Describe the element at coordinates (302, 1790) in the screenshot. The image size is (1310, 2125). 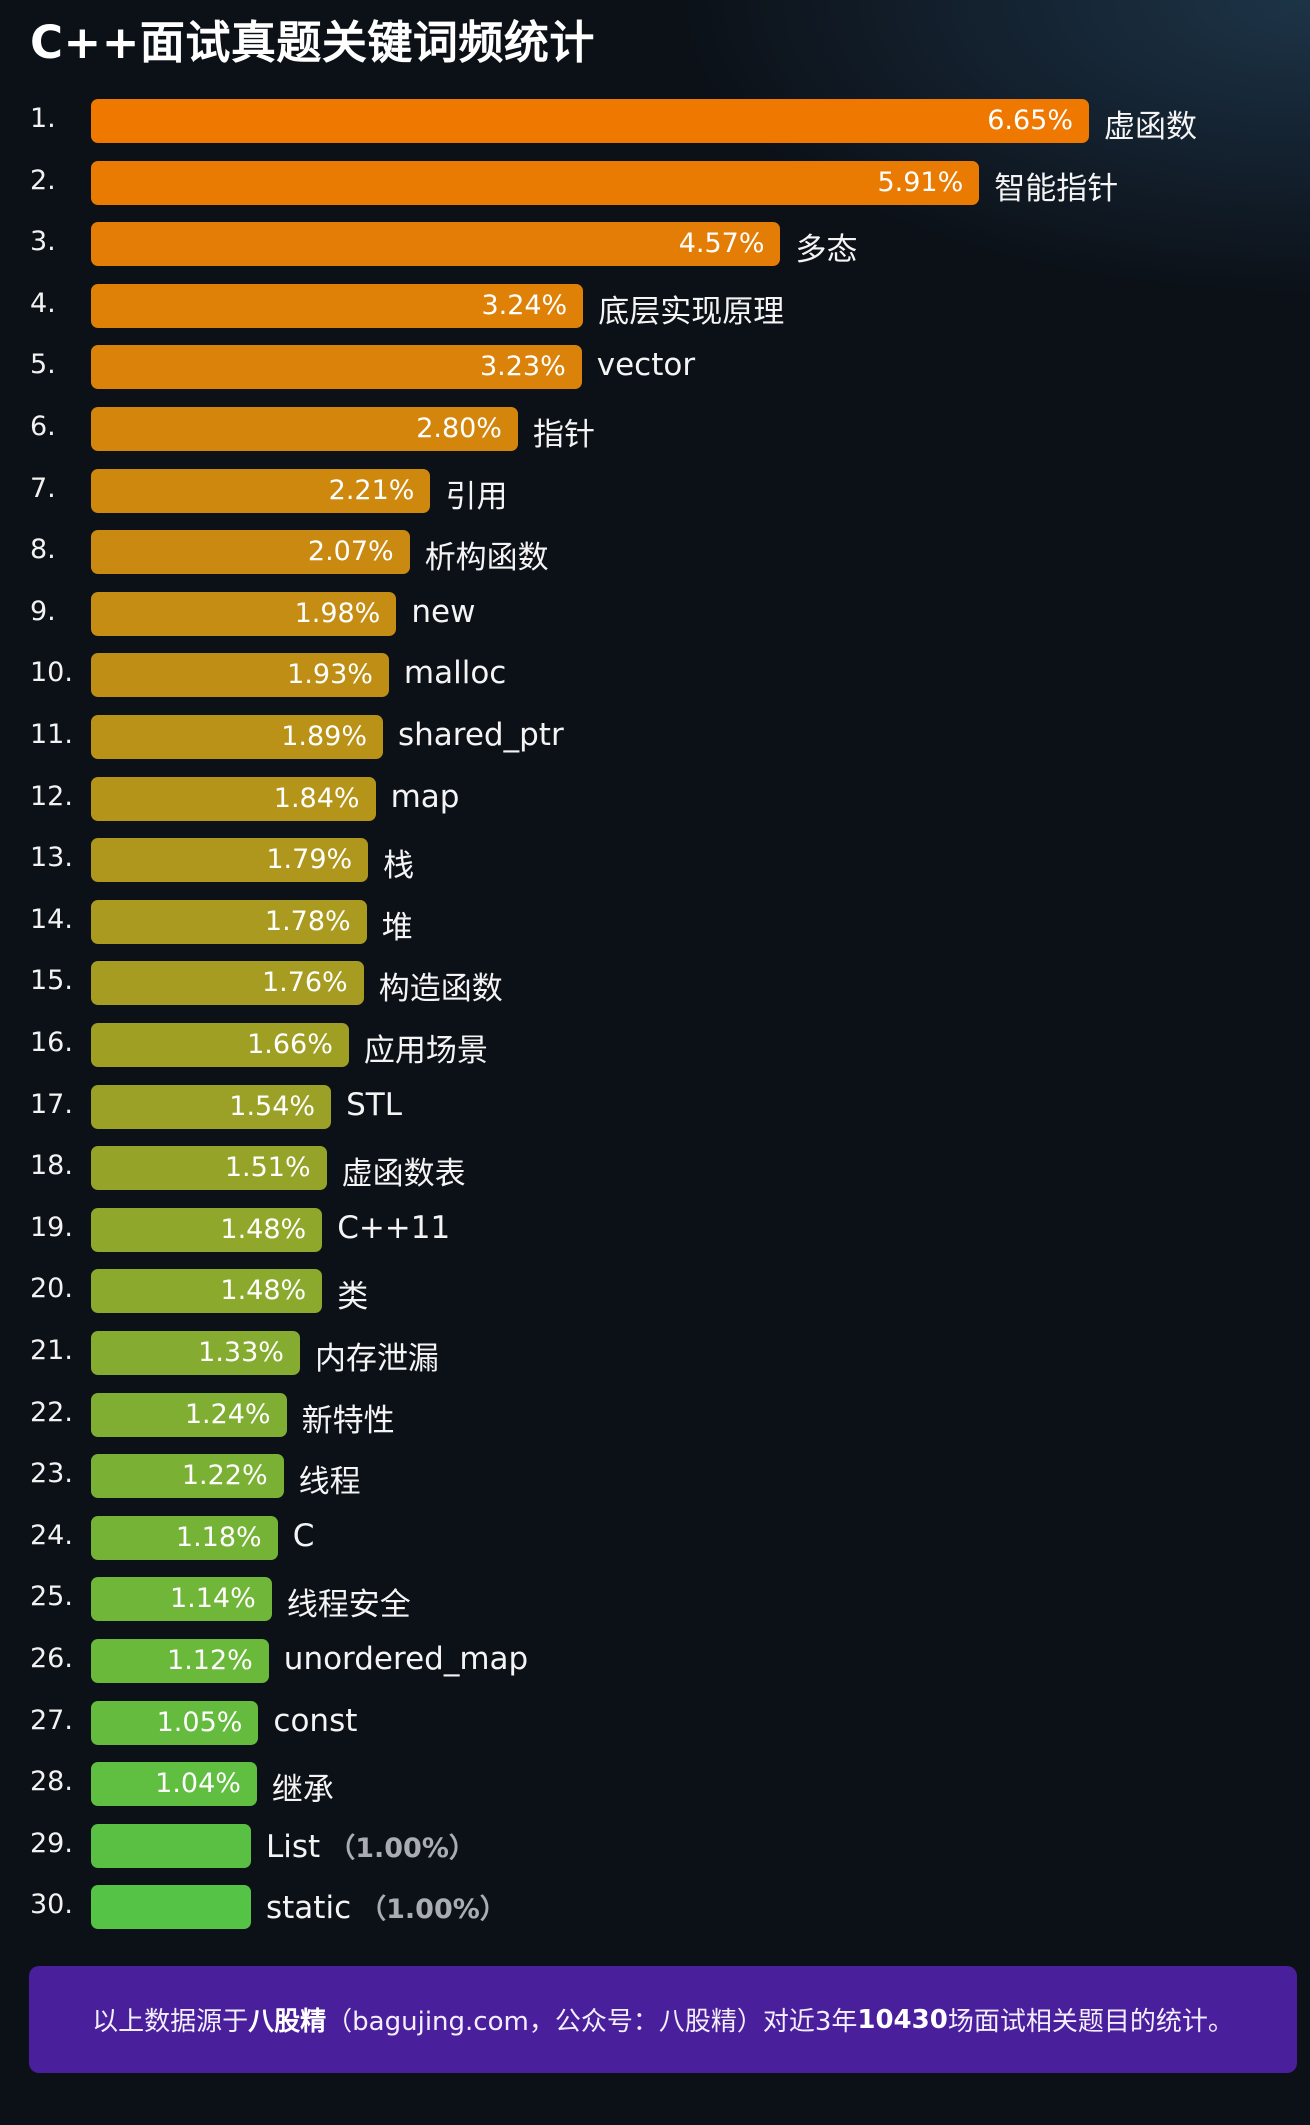
I see `category-name: 继承` at that location.